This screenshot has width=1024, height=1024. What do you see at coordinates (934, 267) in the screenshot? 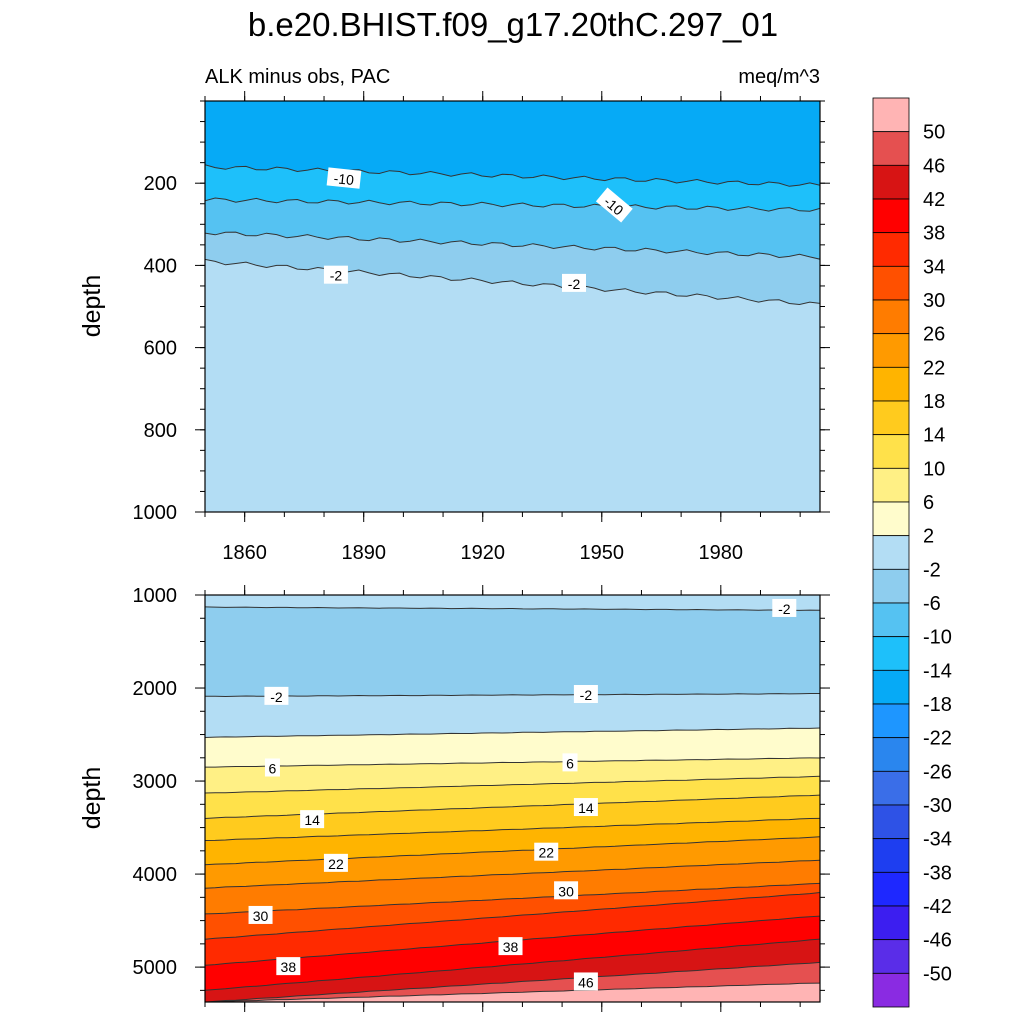
I see `colorbar-tick-label: 34` at bounding box center [934, 267].